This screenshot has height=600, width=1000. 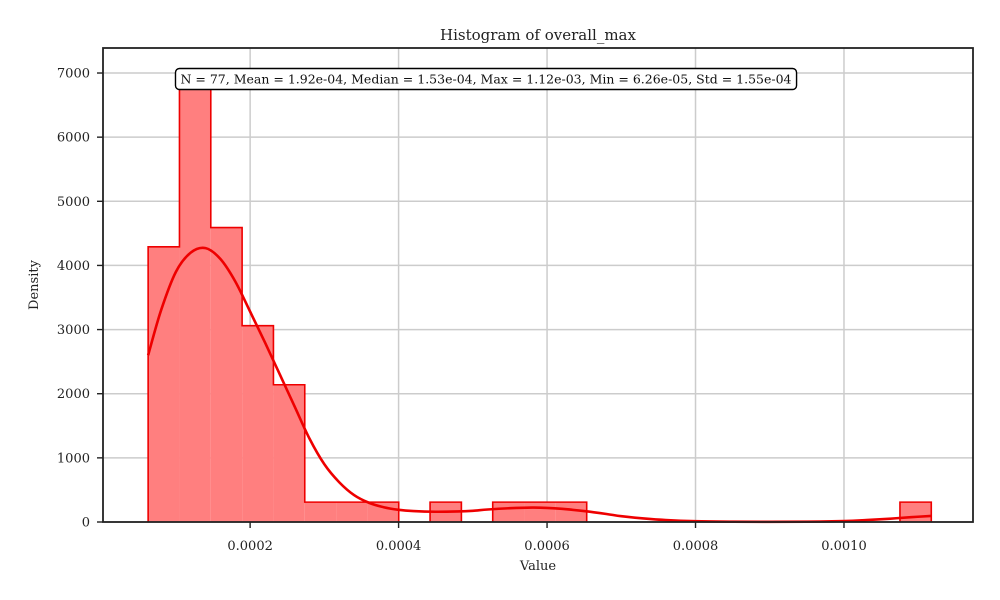 What do you see at coordinates (250, 546) in the screenshot?
I see `x-tick-label-0: 0.0002` at bounding box center [250, 546].